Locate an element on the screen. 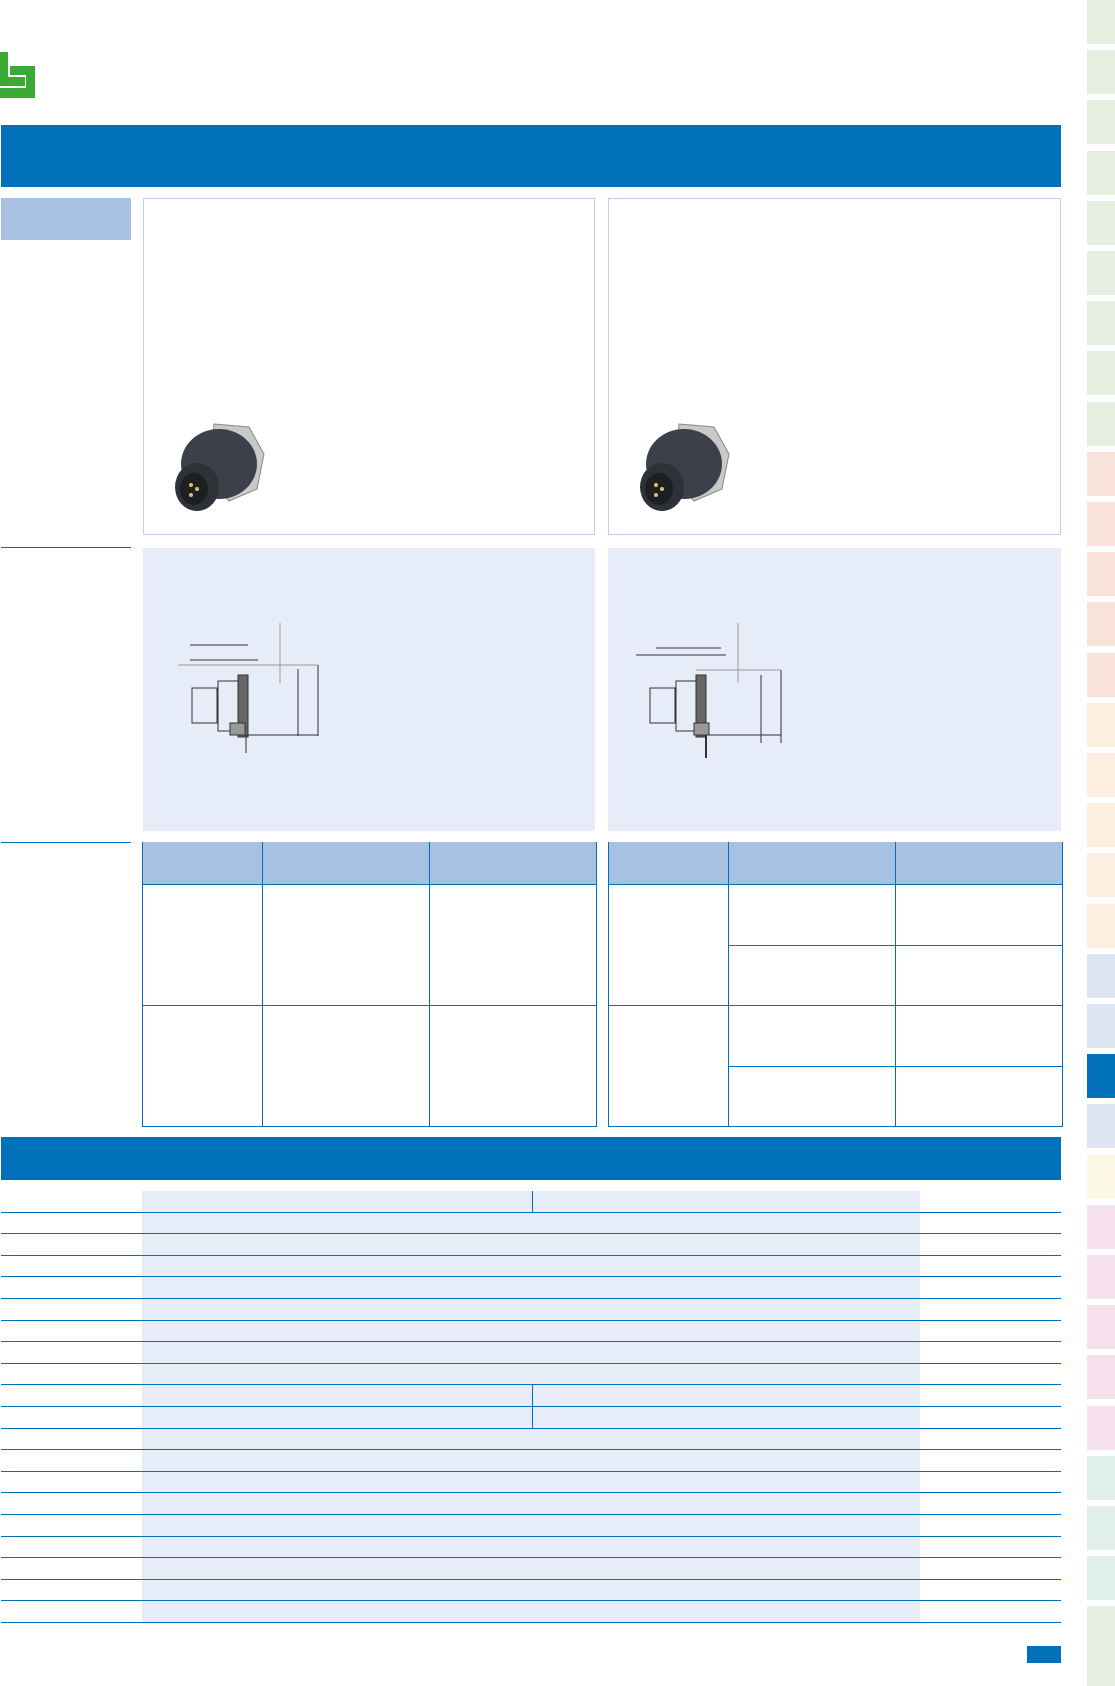 This screenshot has width=1115, height=1686. page-number-badge is located at coordinates (1044, 1654).